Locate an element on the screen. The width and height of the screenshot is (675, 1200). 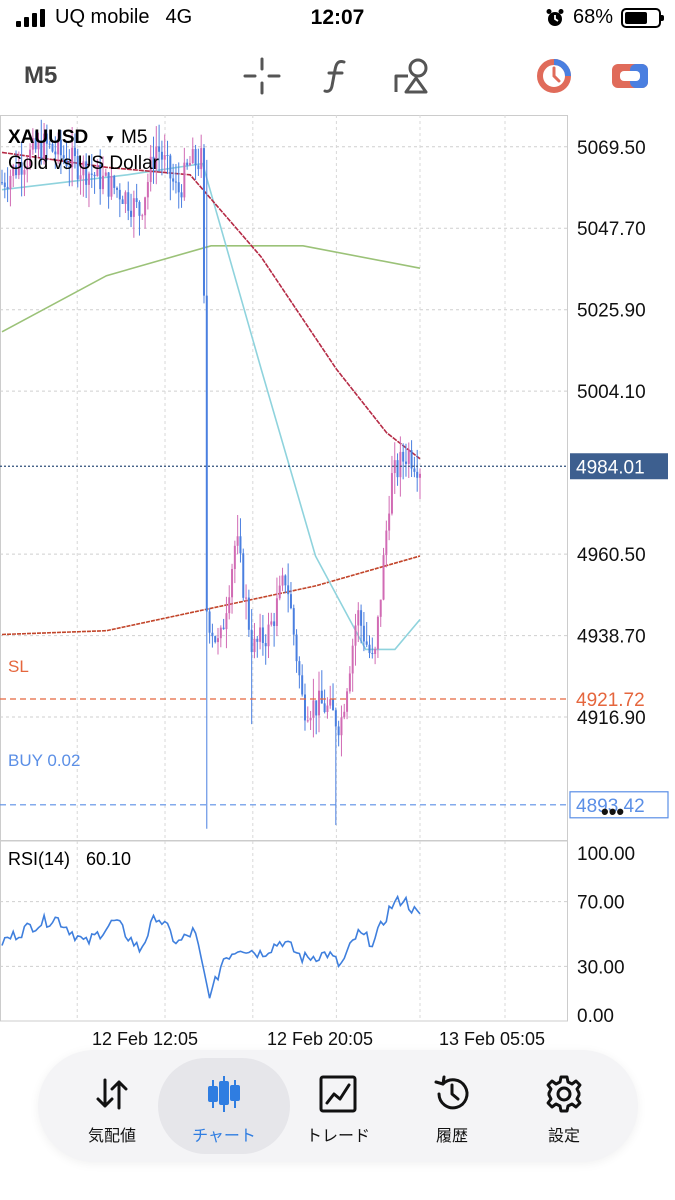
time-tick-label: 12 Feb 12:05 is located at coordinates (145, 1039).